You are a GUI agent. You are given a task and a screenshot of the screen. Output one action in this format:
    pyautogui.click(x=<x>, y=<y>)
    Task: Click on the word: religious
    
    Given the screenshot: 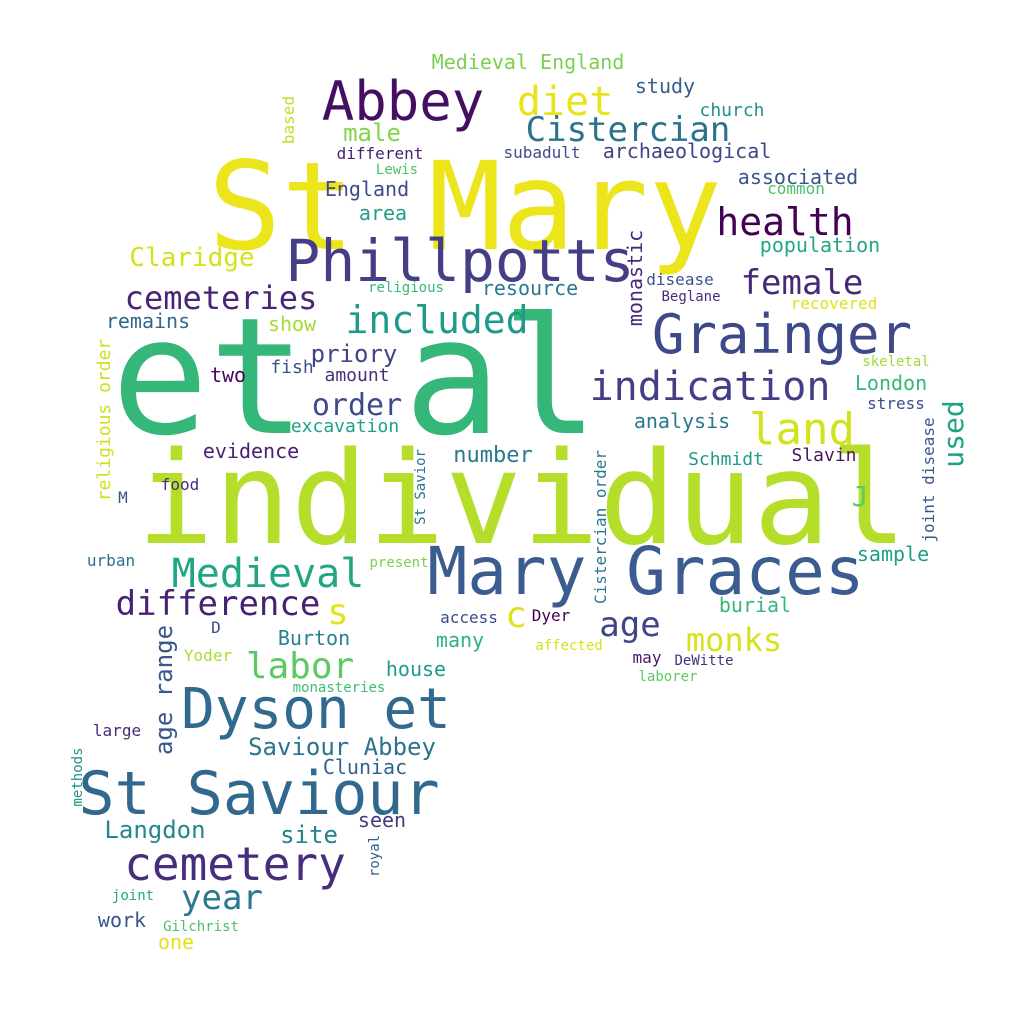 What is the action you would take?
    pyautogui.click(x=406, y=288)
    